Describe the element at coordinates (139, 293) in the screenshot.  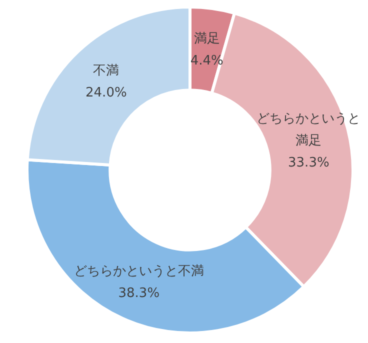
I see `data-label: 38.3%` at that location.